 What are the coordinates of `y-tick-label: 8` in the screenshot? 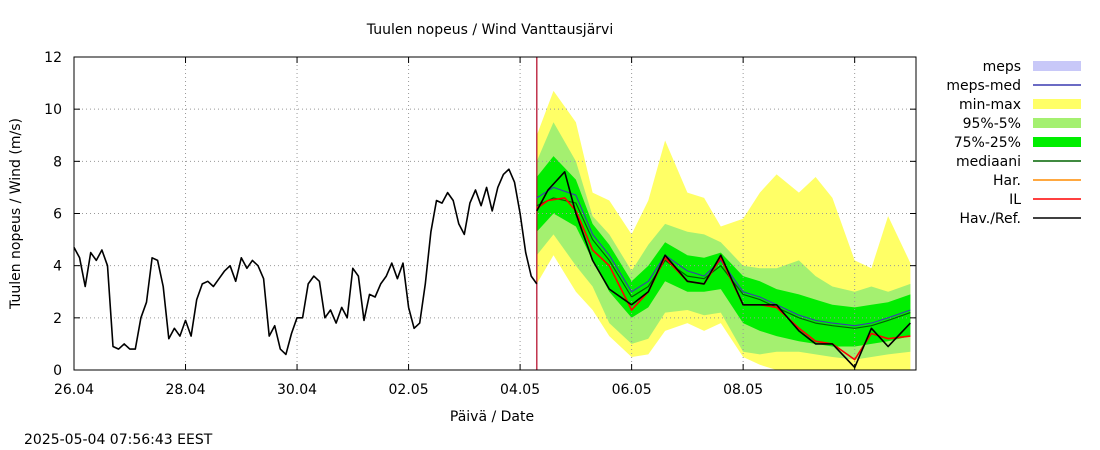 It's located at (57, 162).